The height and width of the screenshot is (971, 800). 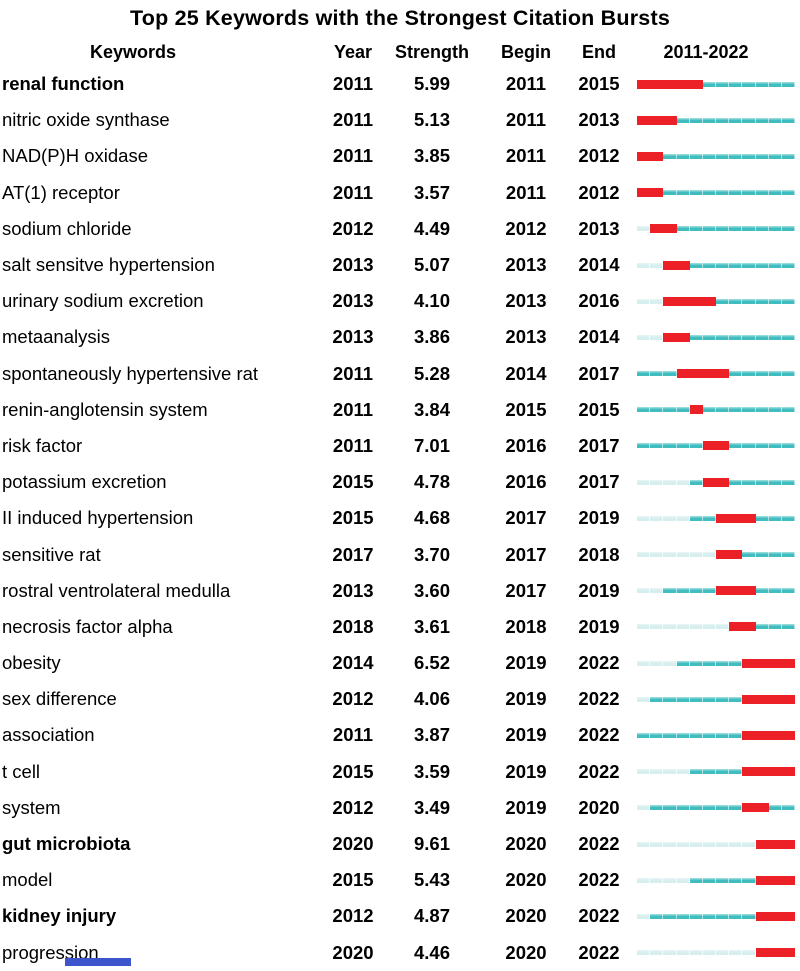 I want to click on header-keywords: Keywords, so click(x=133, y=51).